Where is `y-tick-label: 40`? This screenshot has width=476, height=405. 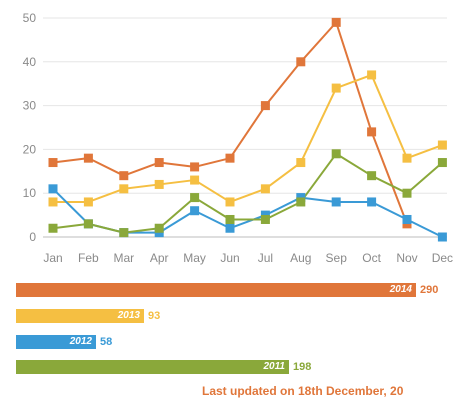 y-tick-label: 40 is located at coordinates (30, 62).